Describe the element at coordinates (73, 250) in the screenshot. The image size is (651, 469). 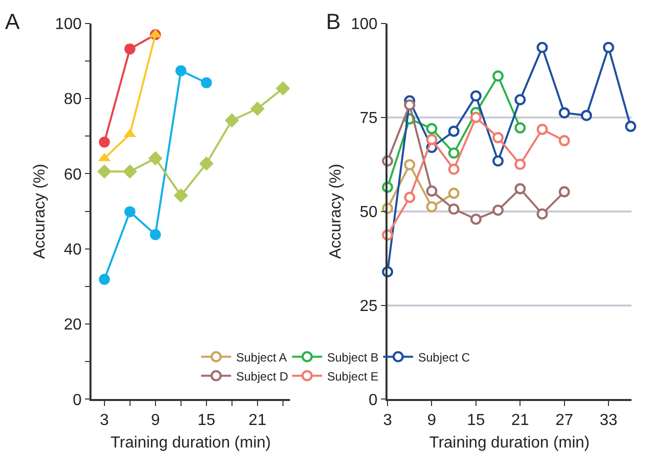
I see `y-tick-label: 40` at that location.